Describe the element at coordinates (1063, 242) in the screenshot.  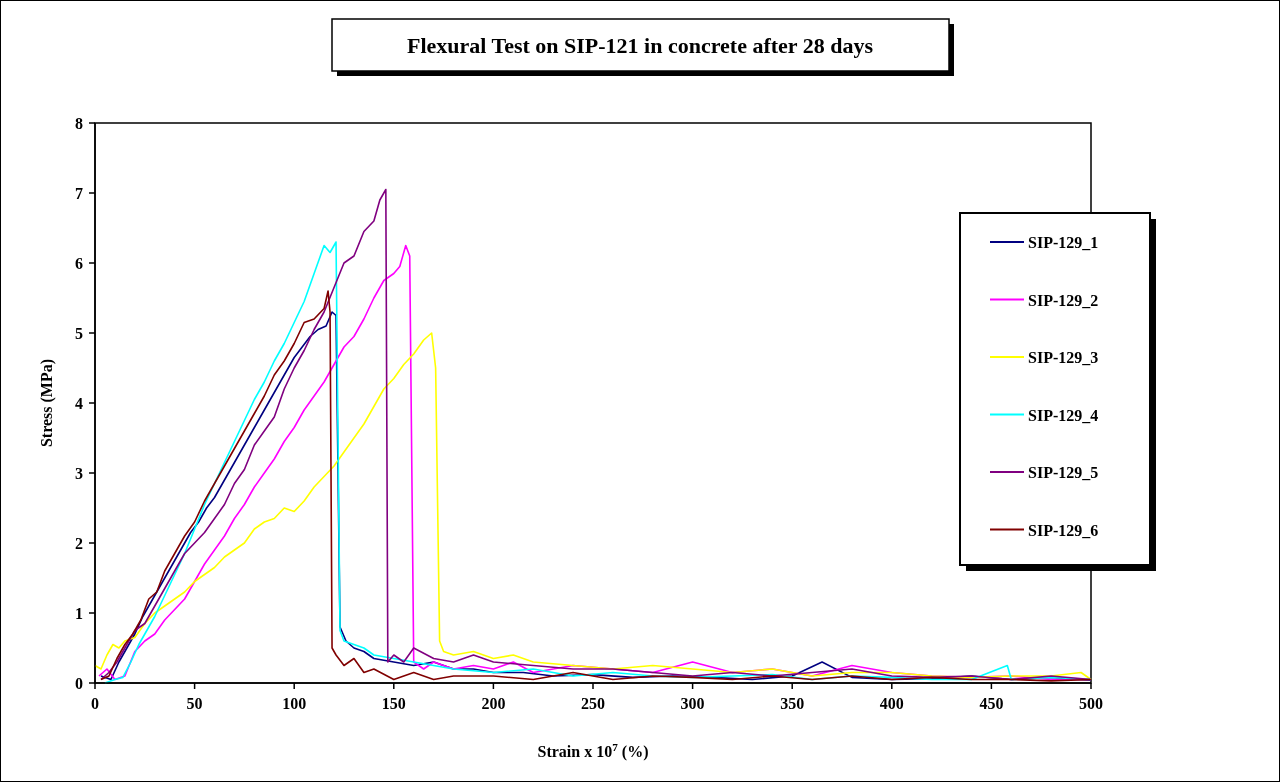
I see `legend-label: SIP-129_1` at that location.